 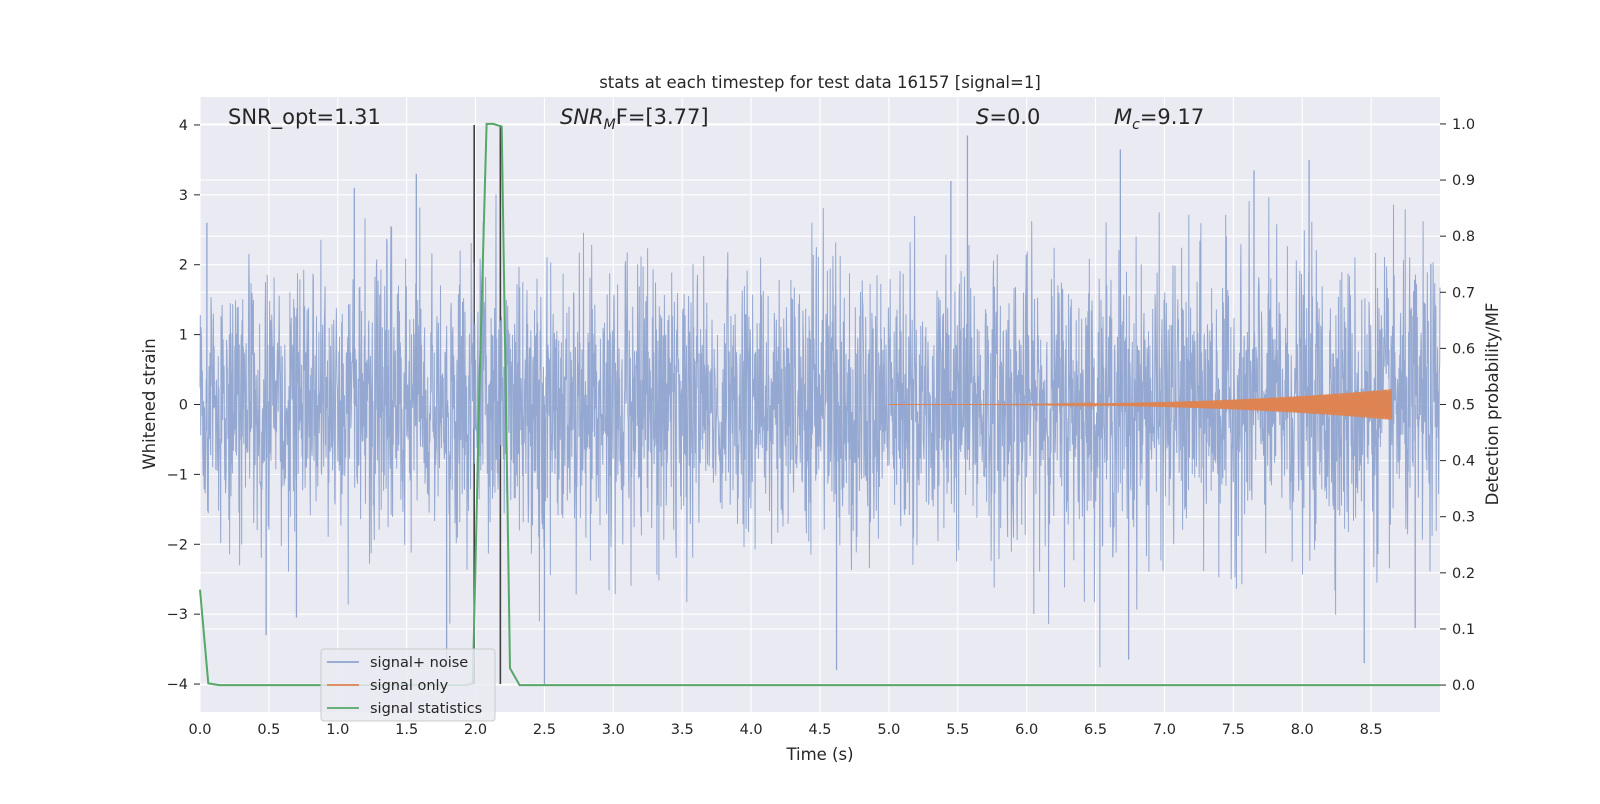 What do you see at coordinates (1123, 117) in the screenshot?
I see `mc-main: M` at bounding box center [1123, 117].